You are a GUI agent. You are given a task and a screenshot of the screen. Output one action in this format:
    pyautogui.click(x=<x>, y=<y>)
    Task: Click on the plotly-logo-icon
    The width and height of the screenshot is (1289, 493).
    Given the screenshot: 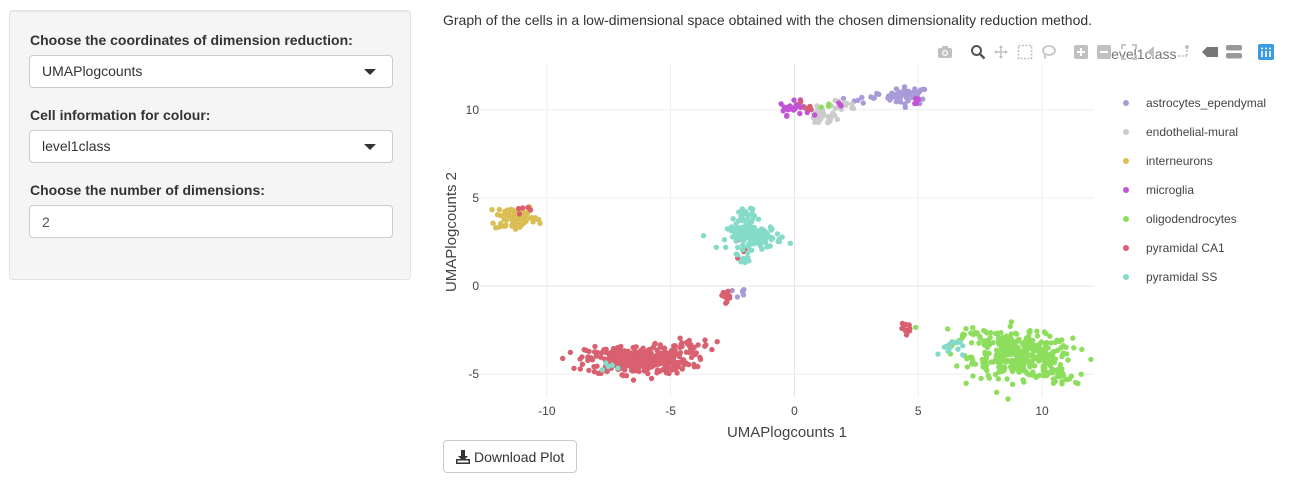 What is the action you would take?
    pyautogui.click(x=1266, y=52)
    